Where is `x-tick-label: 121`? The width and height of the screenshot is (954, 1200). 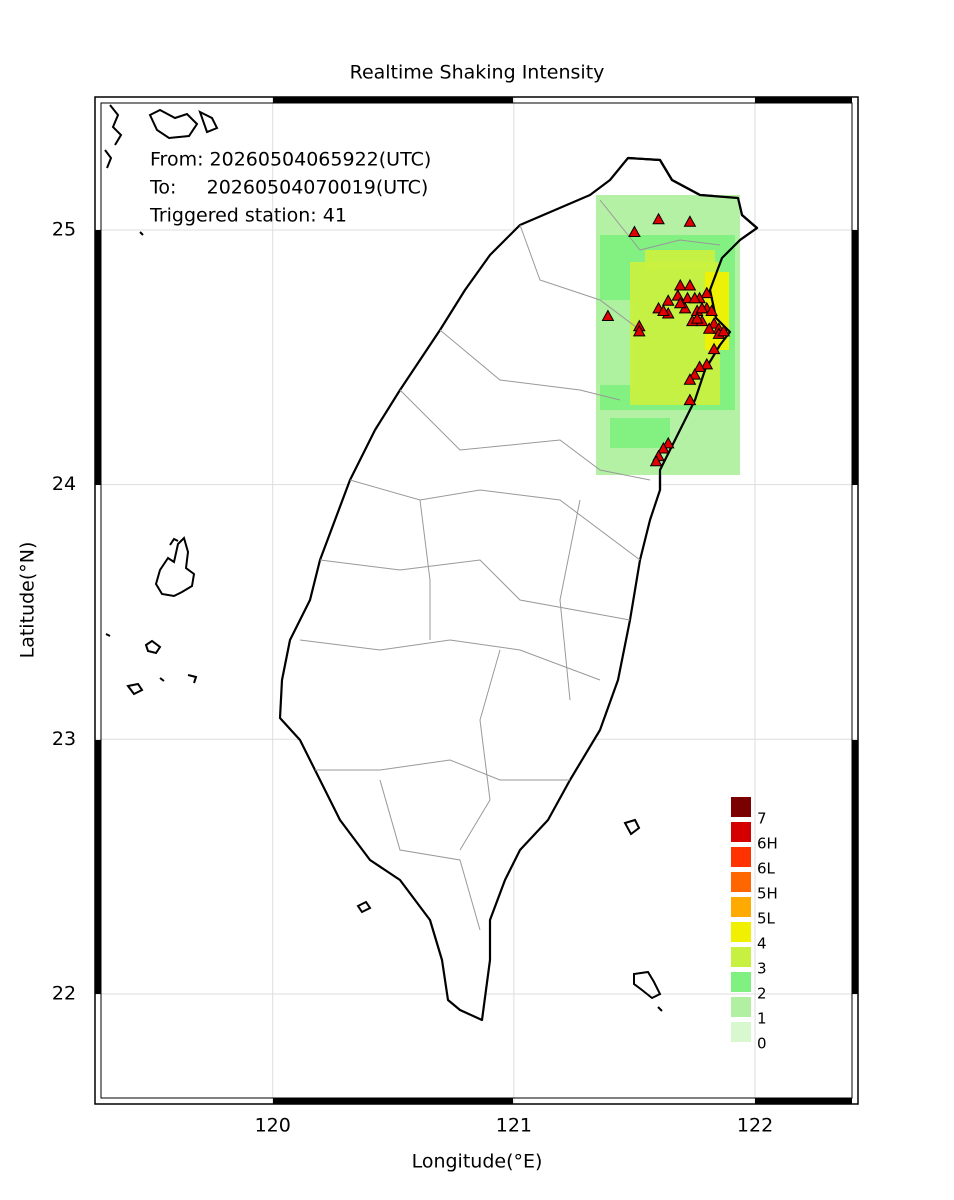 x-tick-label: 121 is located at coordinates (514, 1126).